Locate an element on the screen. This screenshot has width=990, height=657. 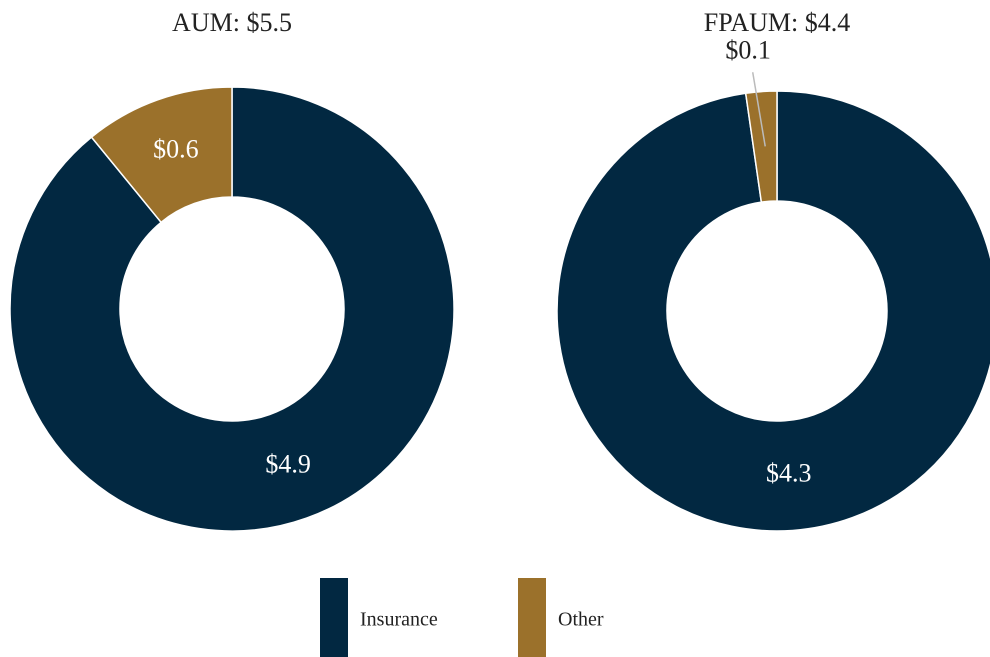
chart-title: AUM: $5.5 is located at coordinates (232, 22).